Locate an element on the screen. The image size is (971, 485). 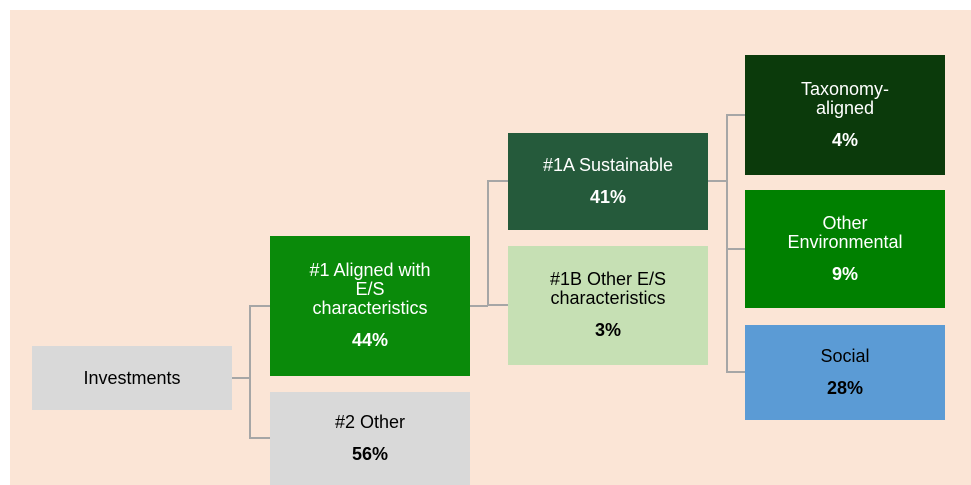
node-label: #1A Sustainable is located at coordinates (608, 164).